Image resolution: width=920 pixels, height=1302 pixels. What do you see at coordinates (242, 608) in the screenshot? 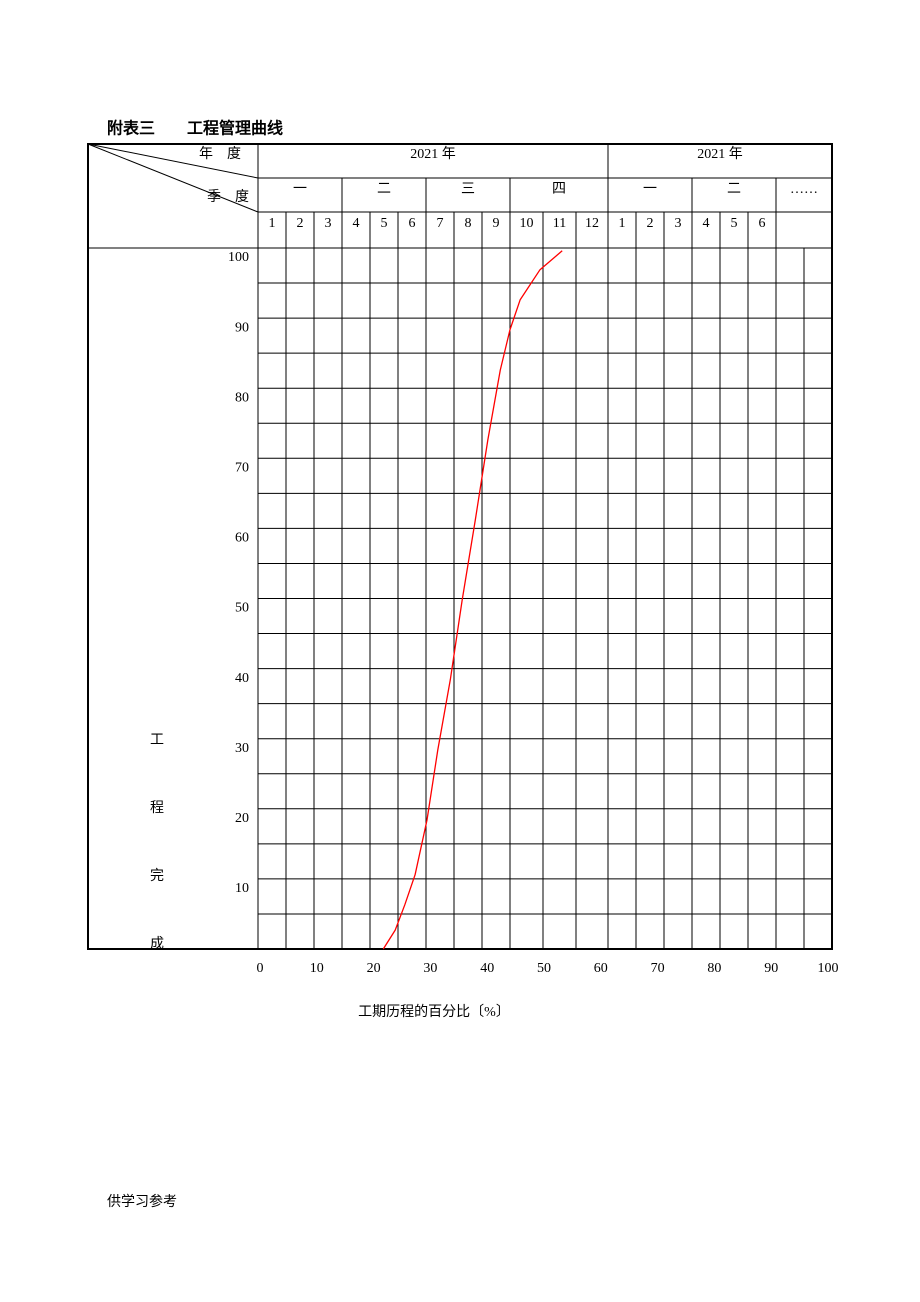
I see `y-tick-label: 50` at bounding box center [242, 608].